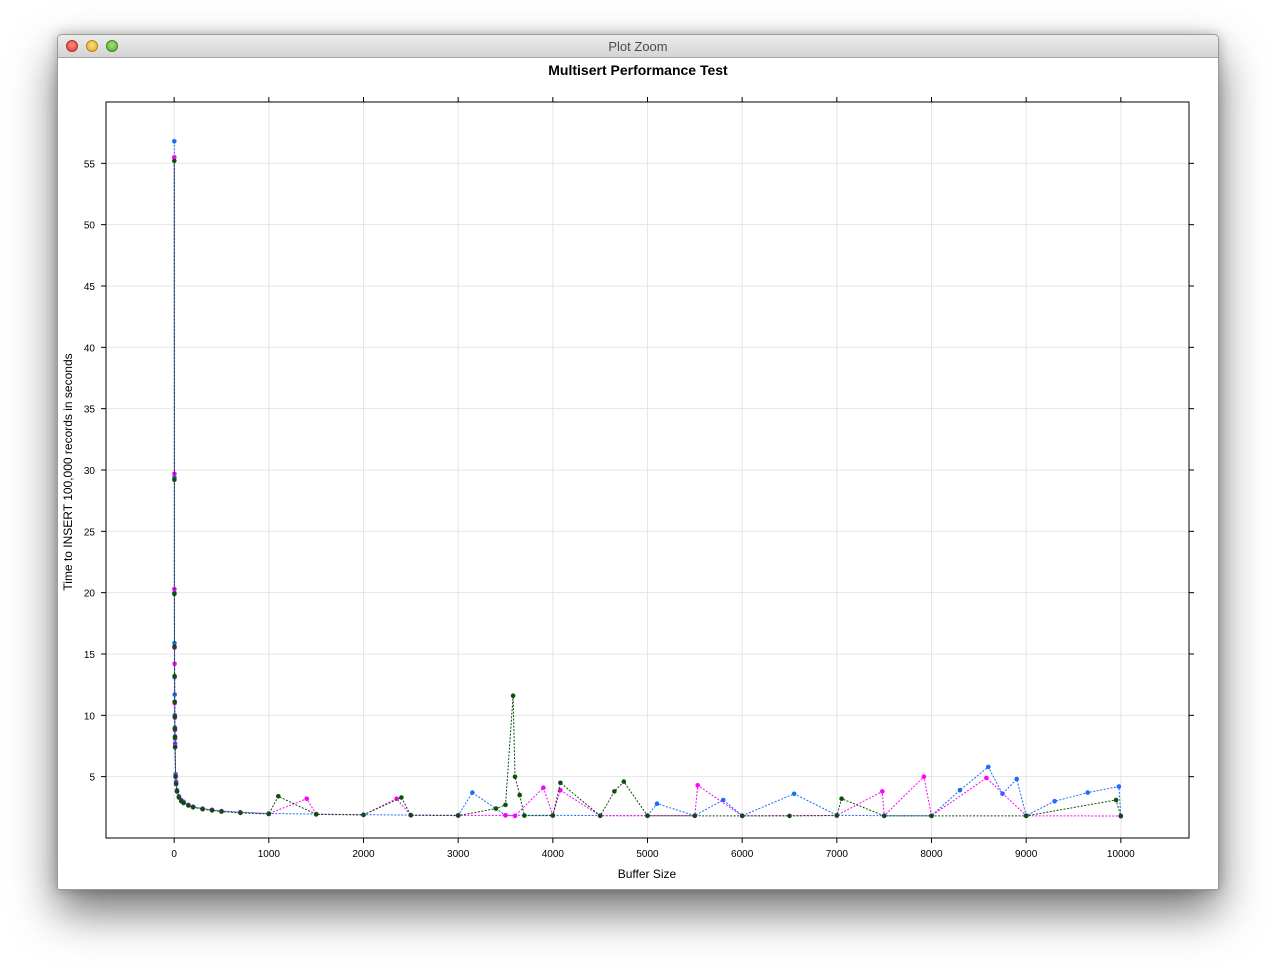 The width and height of the screenshot is (1274, 968). I want to click on x-tick-label: 8000, so click(931, 854).